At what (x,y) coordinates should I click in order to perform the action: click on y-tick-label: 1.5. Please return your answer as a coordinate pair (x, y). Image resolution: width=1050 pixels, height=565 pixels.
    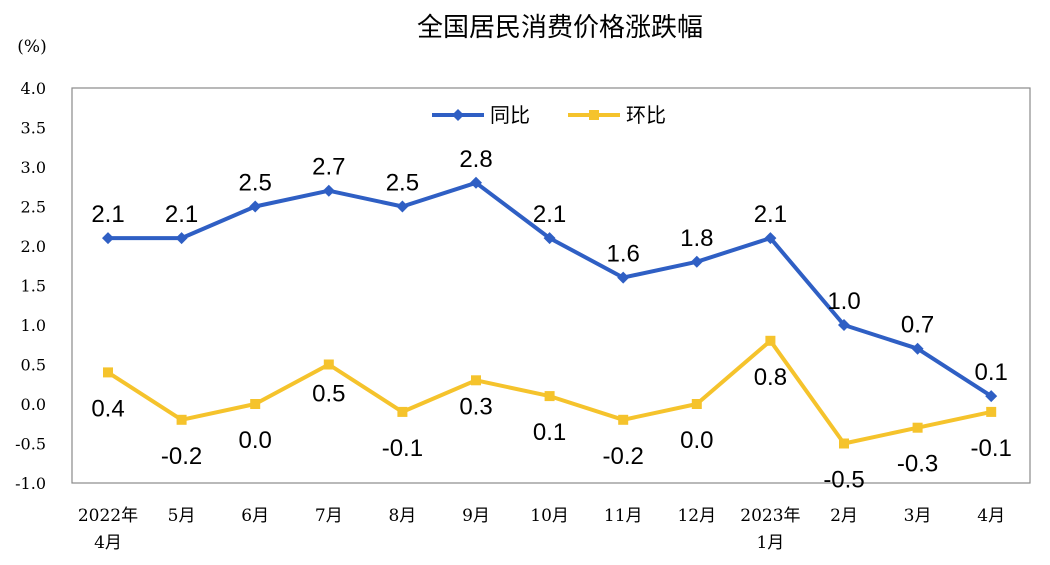
    Looking at the image, I should click on (33, 286).